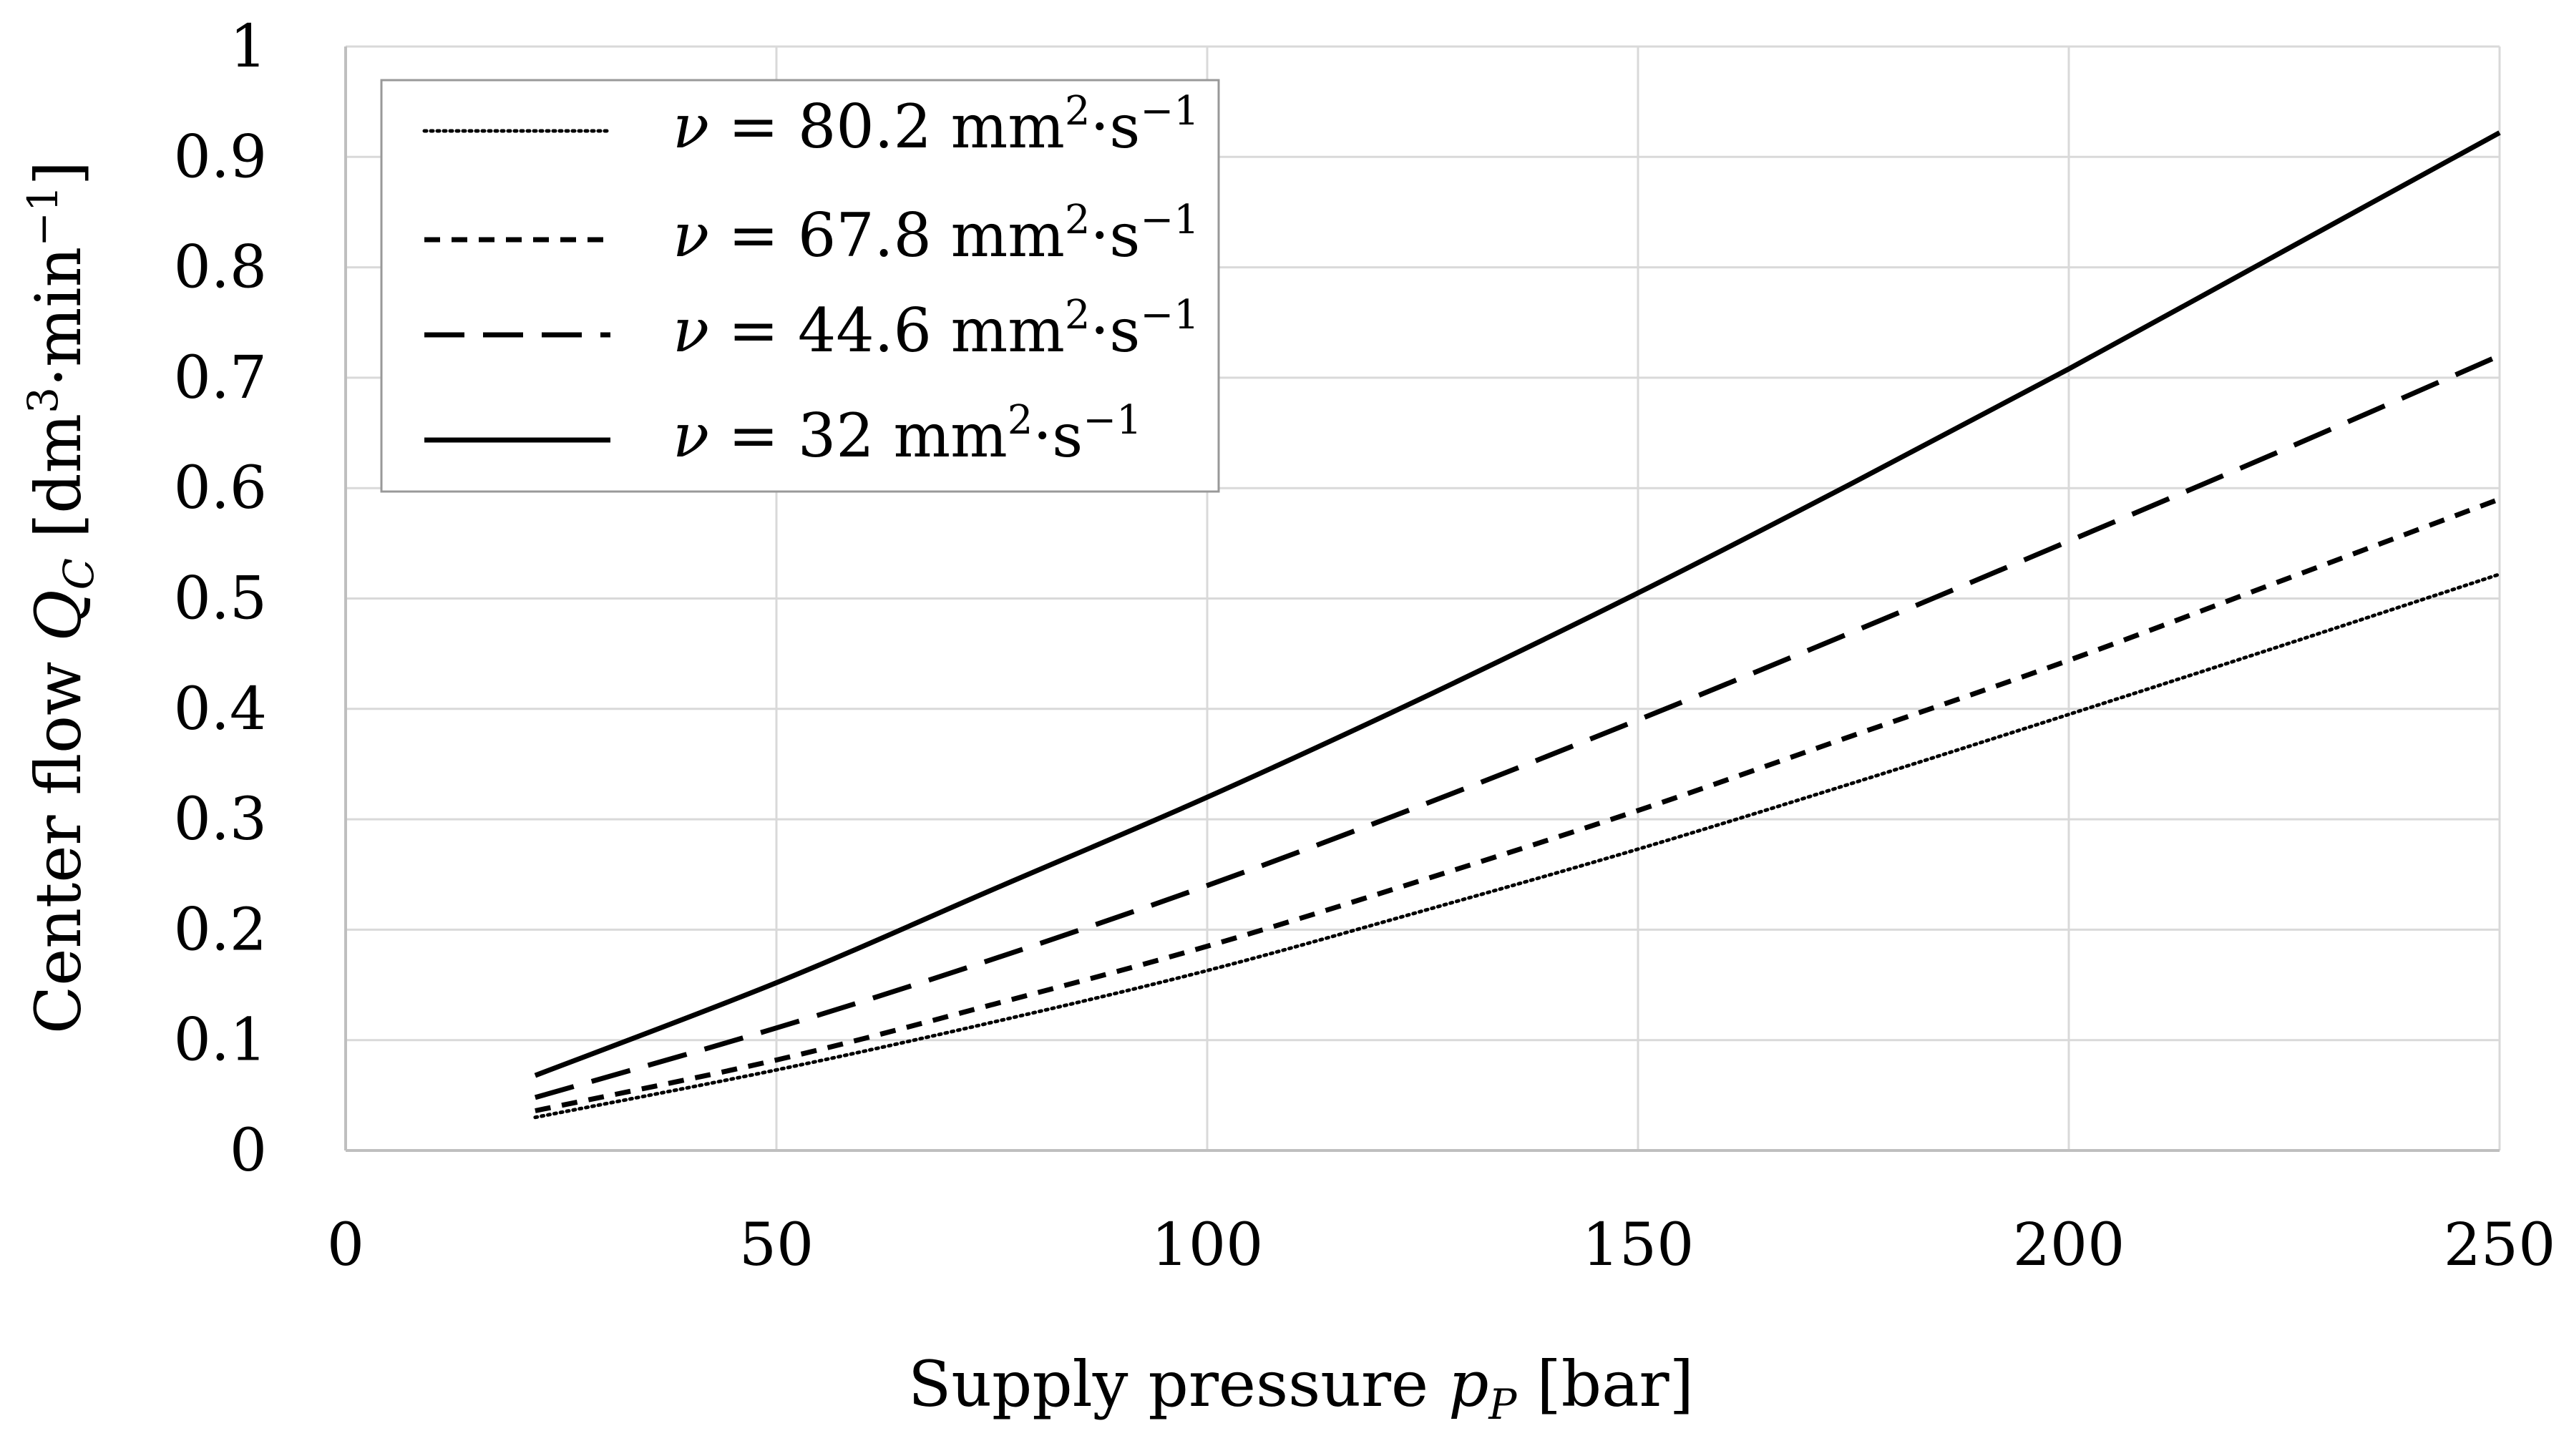 This screenshot has height=1456, width=2569. Describe the element at coordinates (936, 233) in the screenshot. I see `legend-label-2: ν = 67.8 mm2·s−1` at that location.